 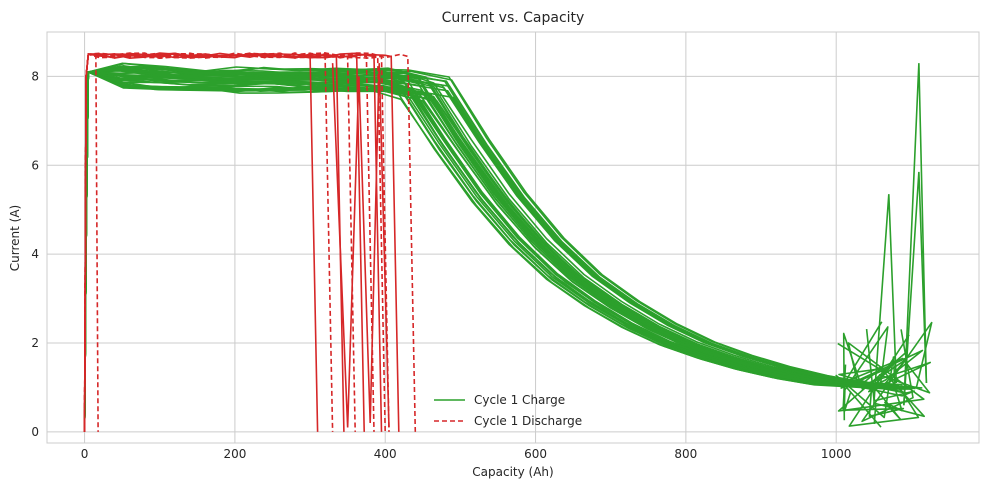 I want to click on x-tick-label: 600, so click(x=535, y=454).